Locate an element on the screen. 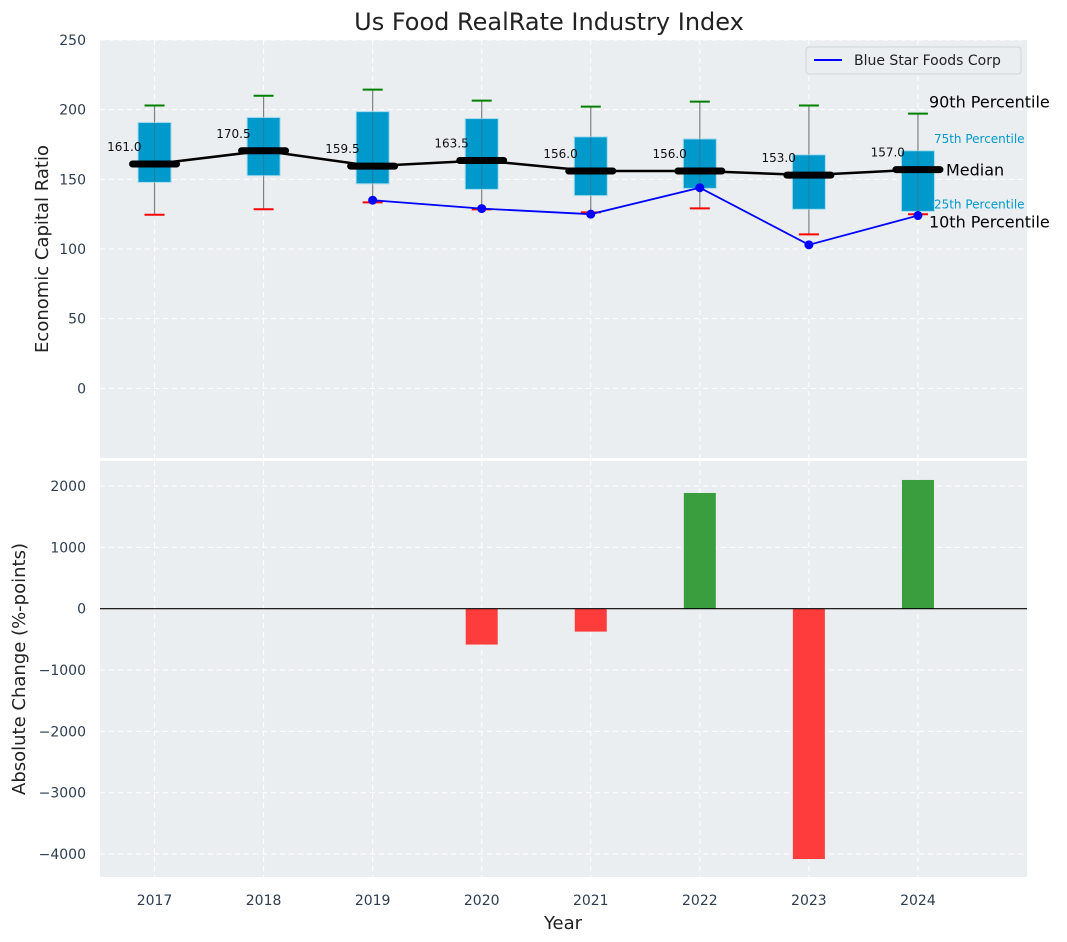  bottom-ytick-label: 2000 is located at coordinates (68, 487).